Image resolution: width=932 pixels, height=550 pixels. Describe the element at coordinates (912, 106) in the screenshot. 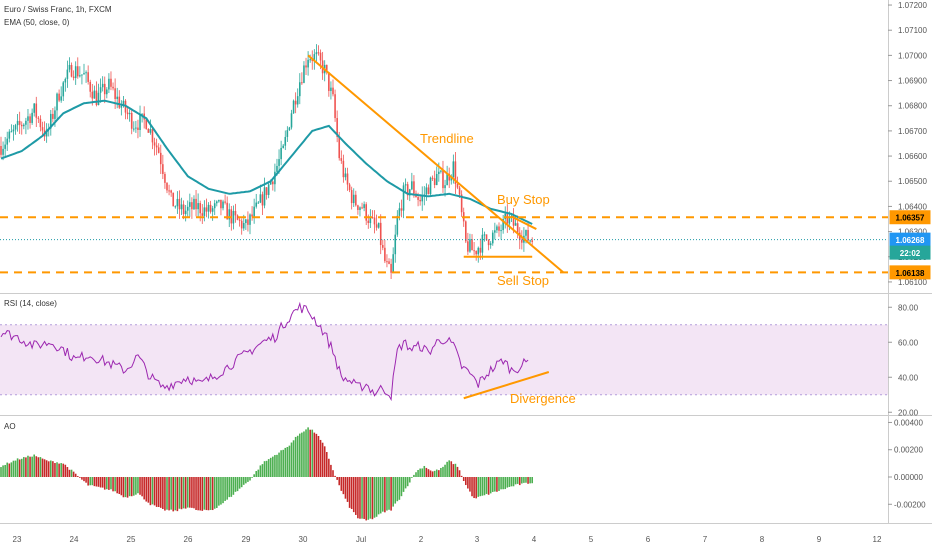

I see `price-tick-label: 1.06800` at that location.